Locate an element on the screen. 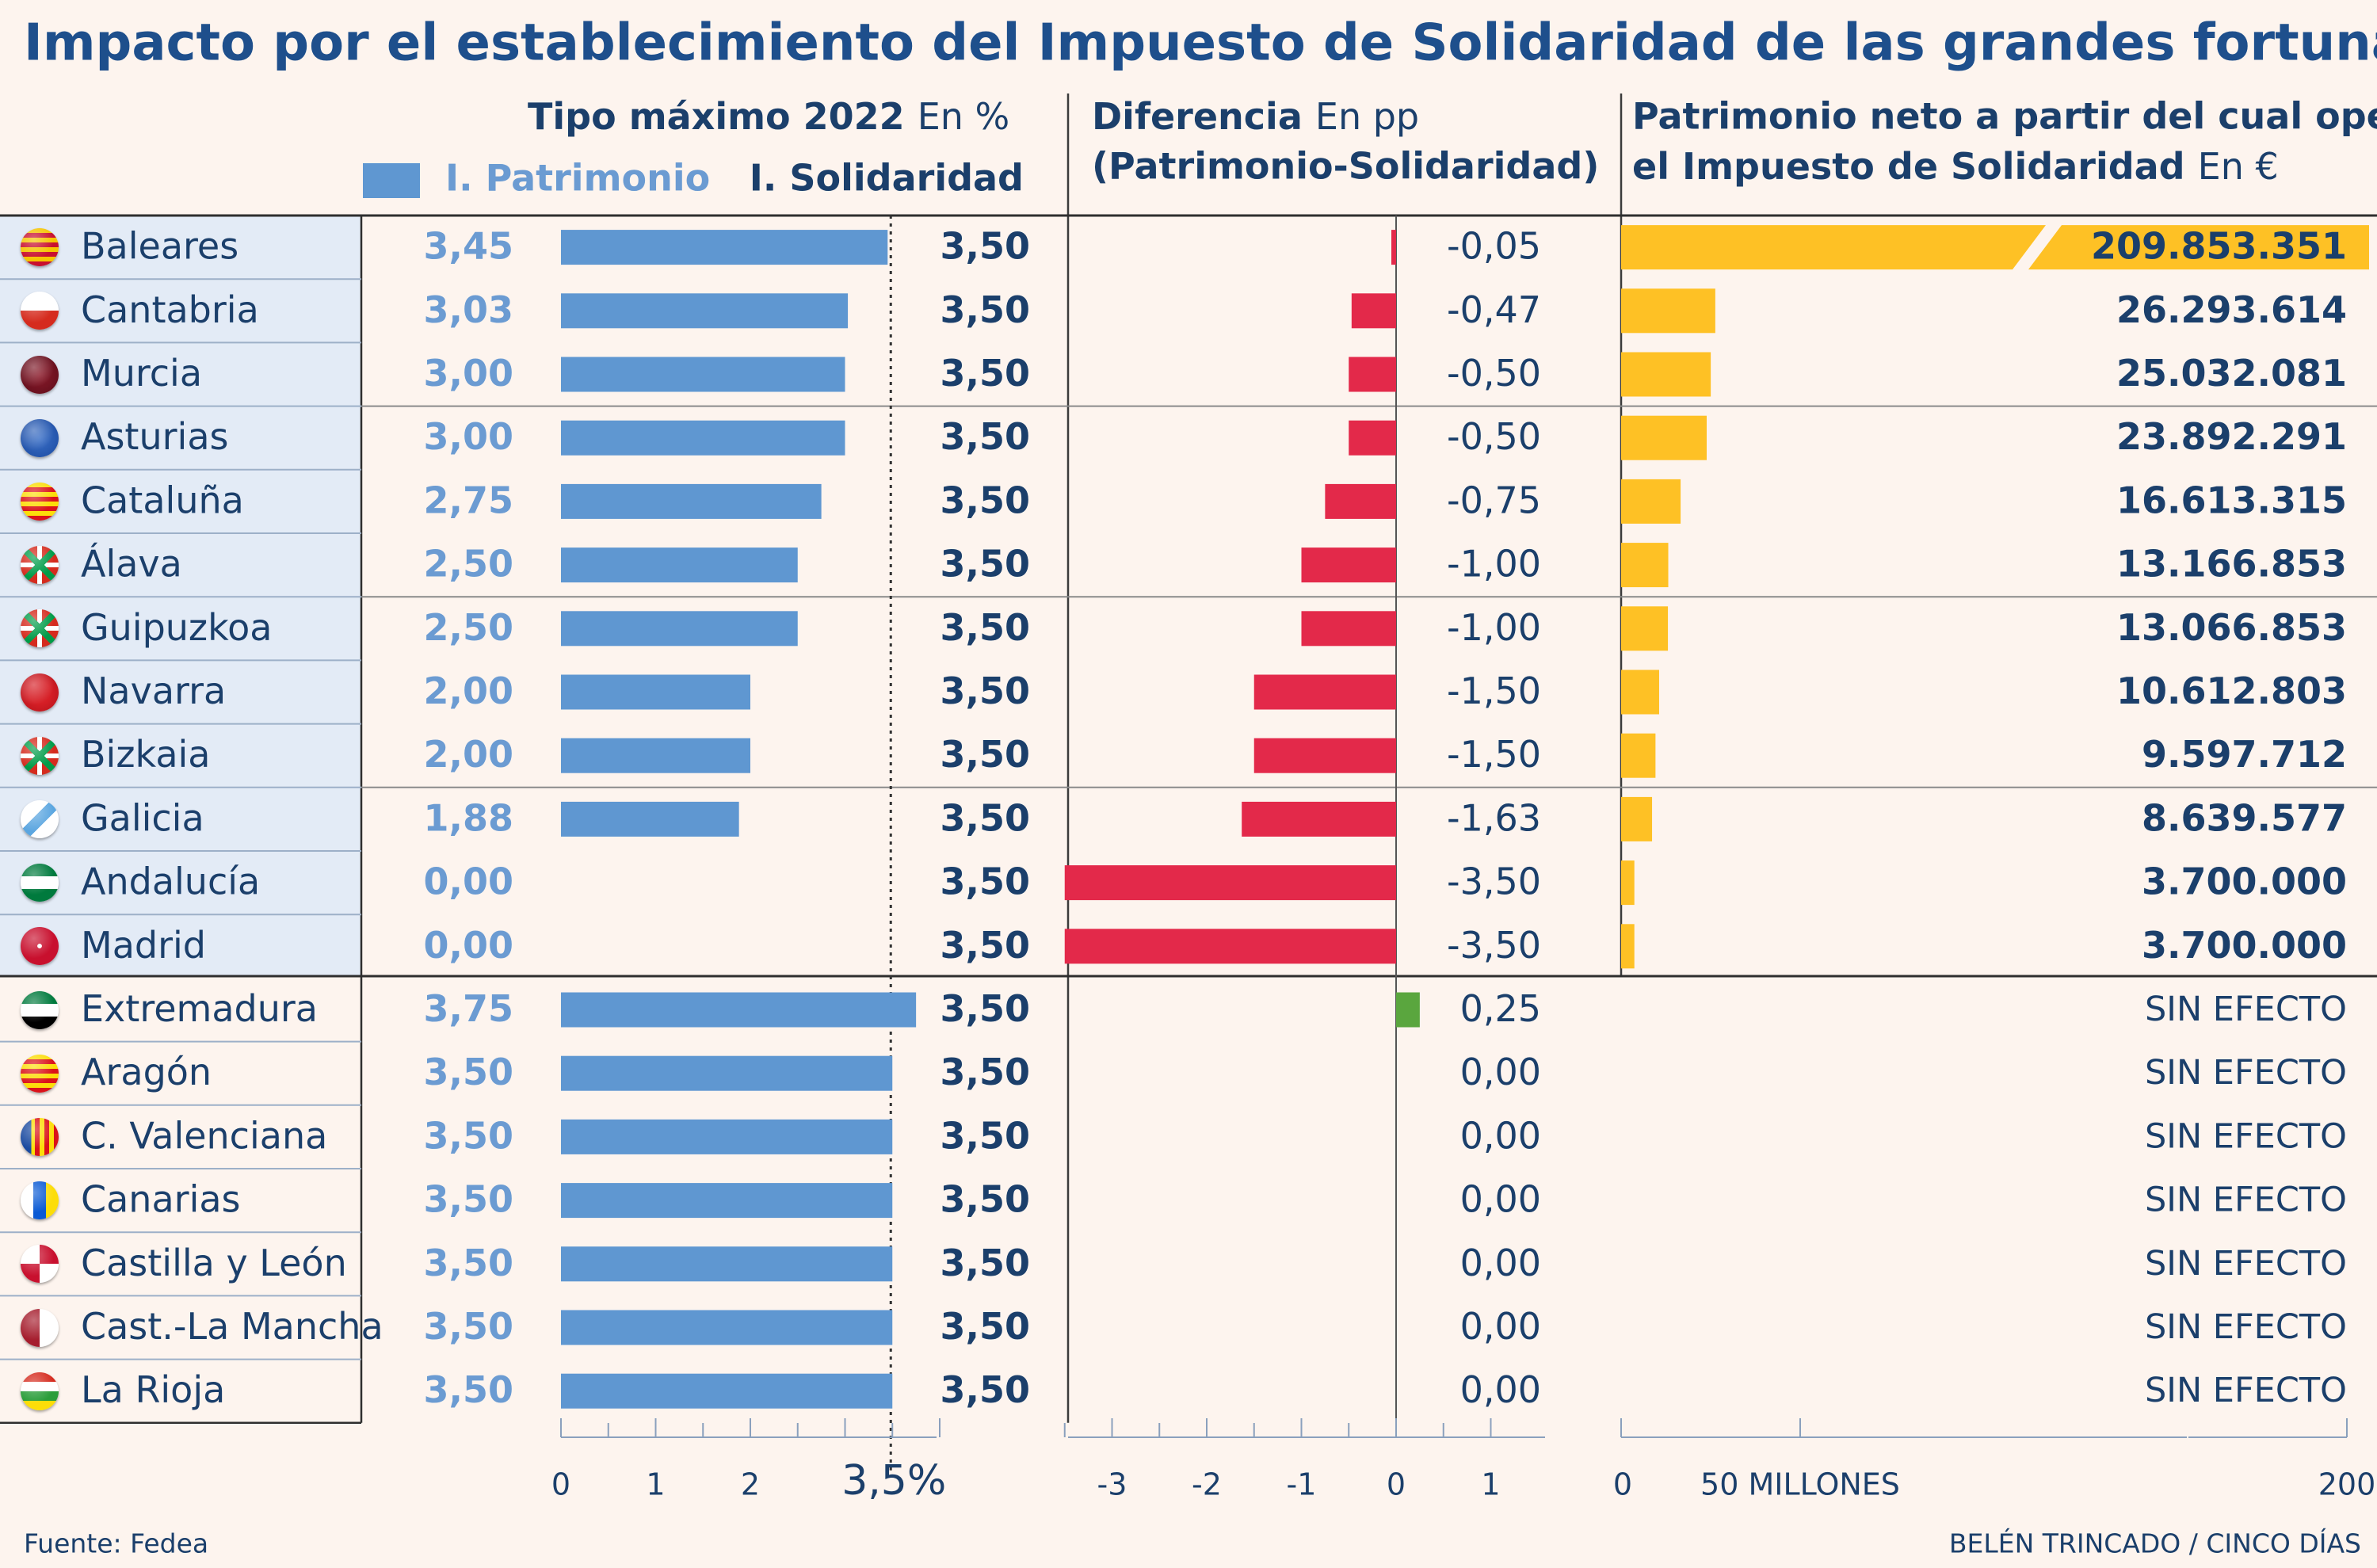 The width and height of the screenshot is (2377, 1568). diferencia-panel-title: Diferencia En pp is located at coordinates (1255, 116).